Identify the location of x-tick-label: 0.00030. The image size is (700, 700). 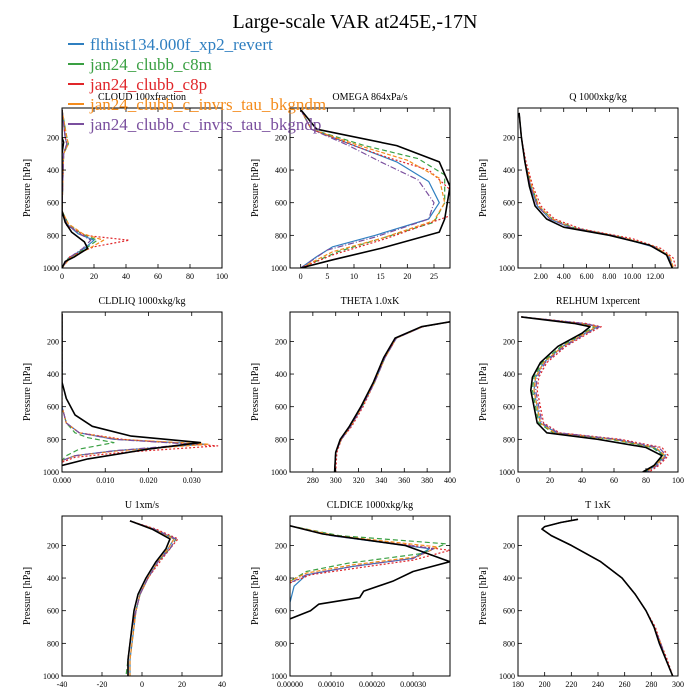
(413, 684).